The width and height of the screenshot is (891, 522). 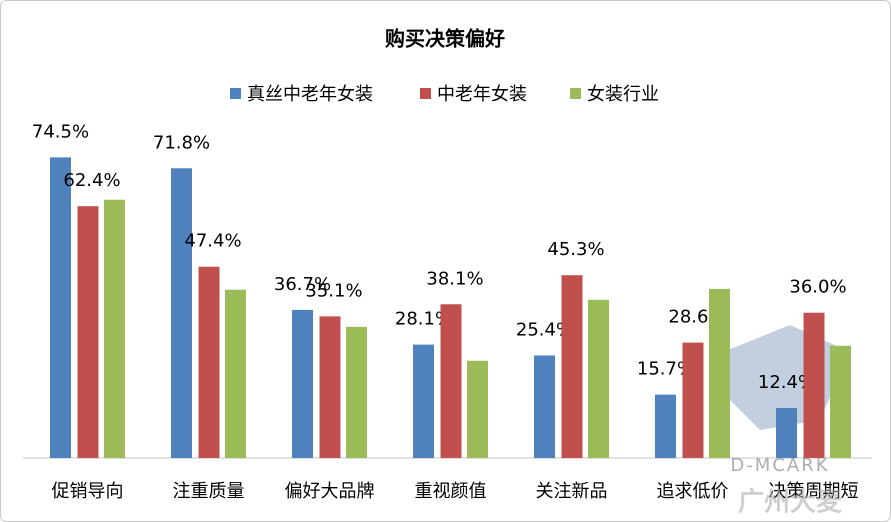 What do you see at coordinates (779, 465) in the screenshot?
I see `watermark-text: D-MCARK` at bounding box center [779, 465].